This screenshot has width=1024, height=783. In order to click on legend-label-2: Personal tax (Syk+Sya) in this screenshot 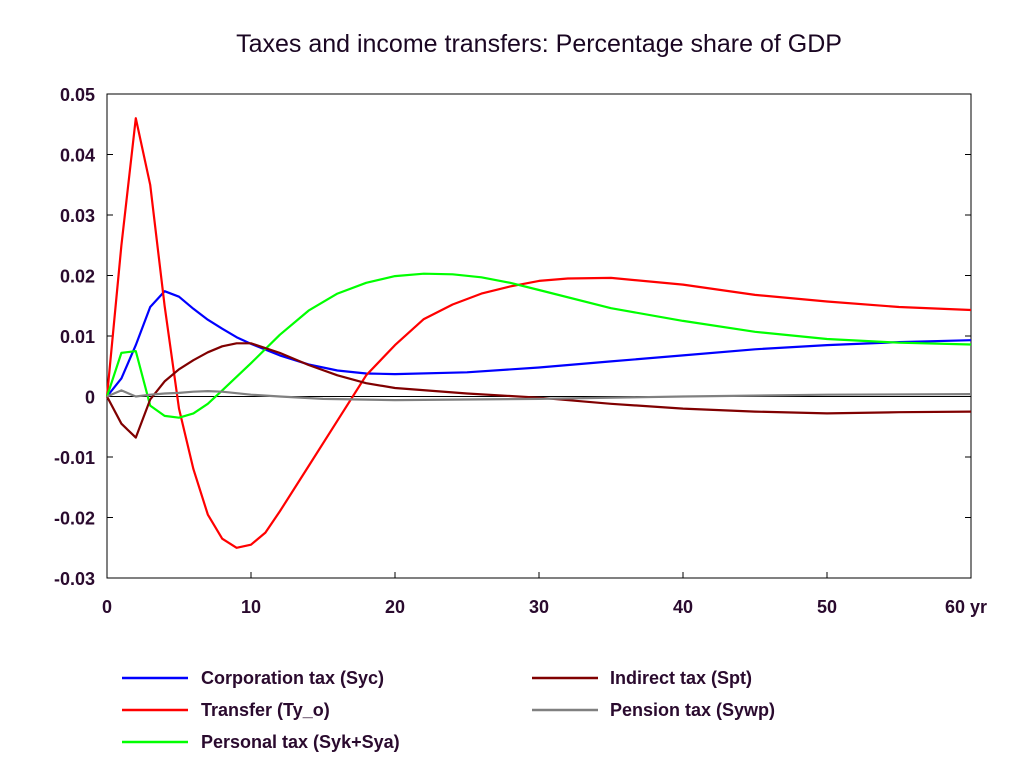, I will do `click(300, 742)`.